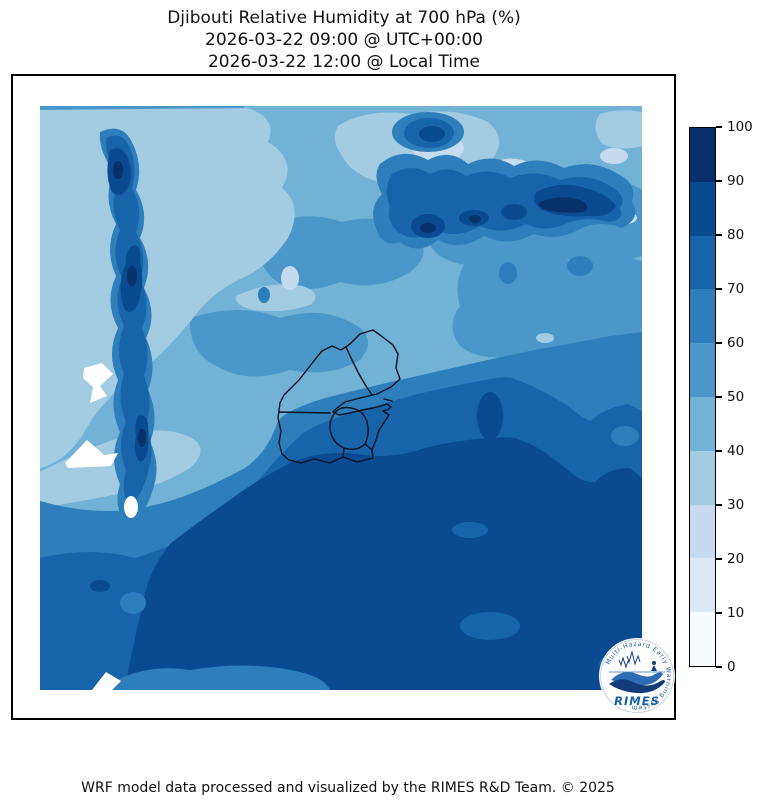 Image resolution: width=764 pixels, height=808 pixels. I want to click on rimes-logo: Multi-Hazard Early Warning System RIMES, so click(637, 676).